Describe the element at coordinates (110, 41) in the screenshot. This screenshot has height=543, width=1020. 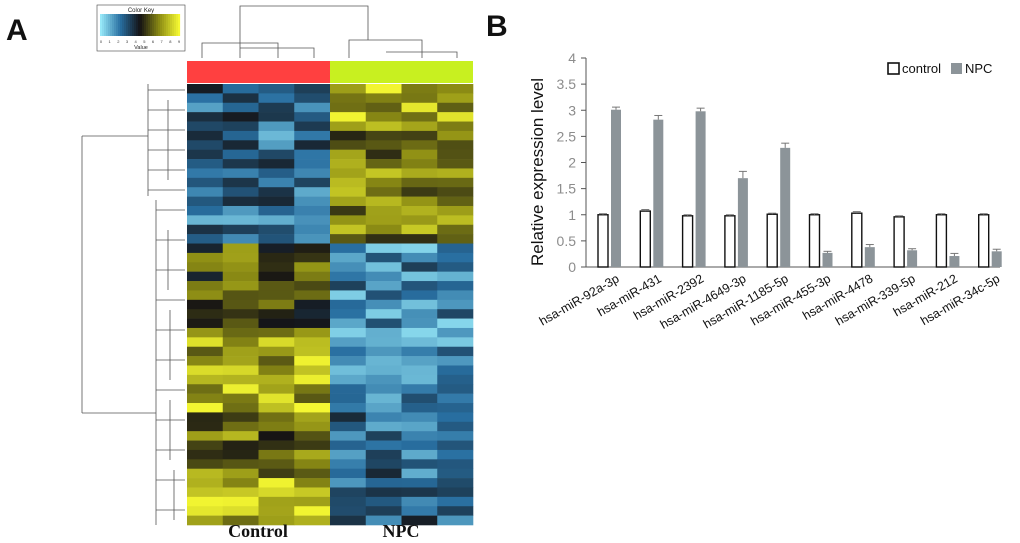
I see `color-key-tick: 1` at that location.